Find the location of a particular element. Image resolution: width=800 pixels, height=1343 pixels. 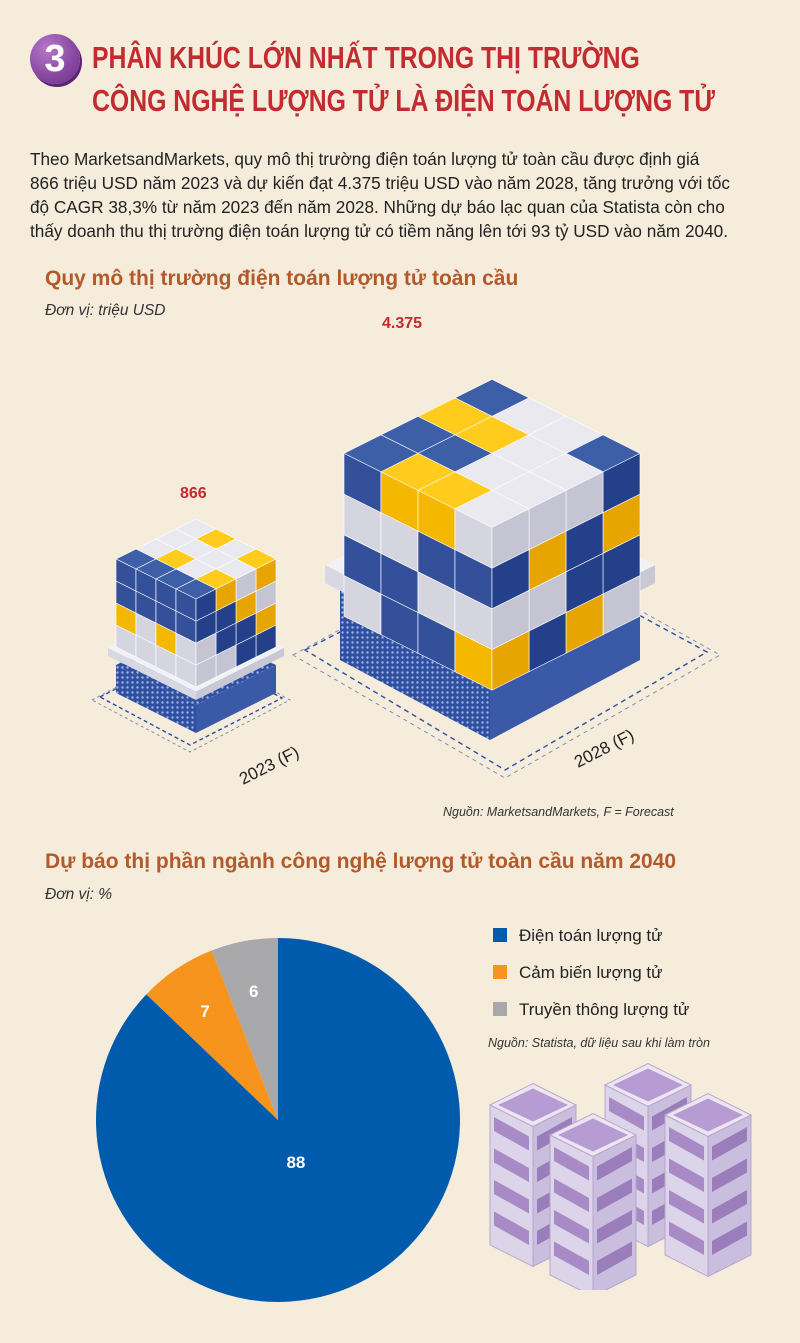

legend-item-communication: Truyền thông lượng tử is located at coordinates (591, 1011).